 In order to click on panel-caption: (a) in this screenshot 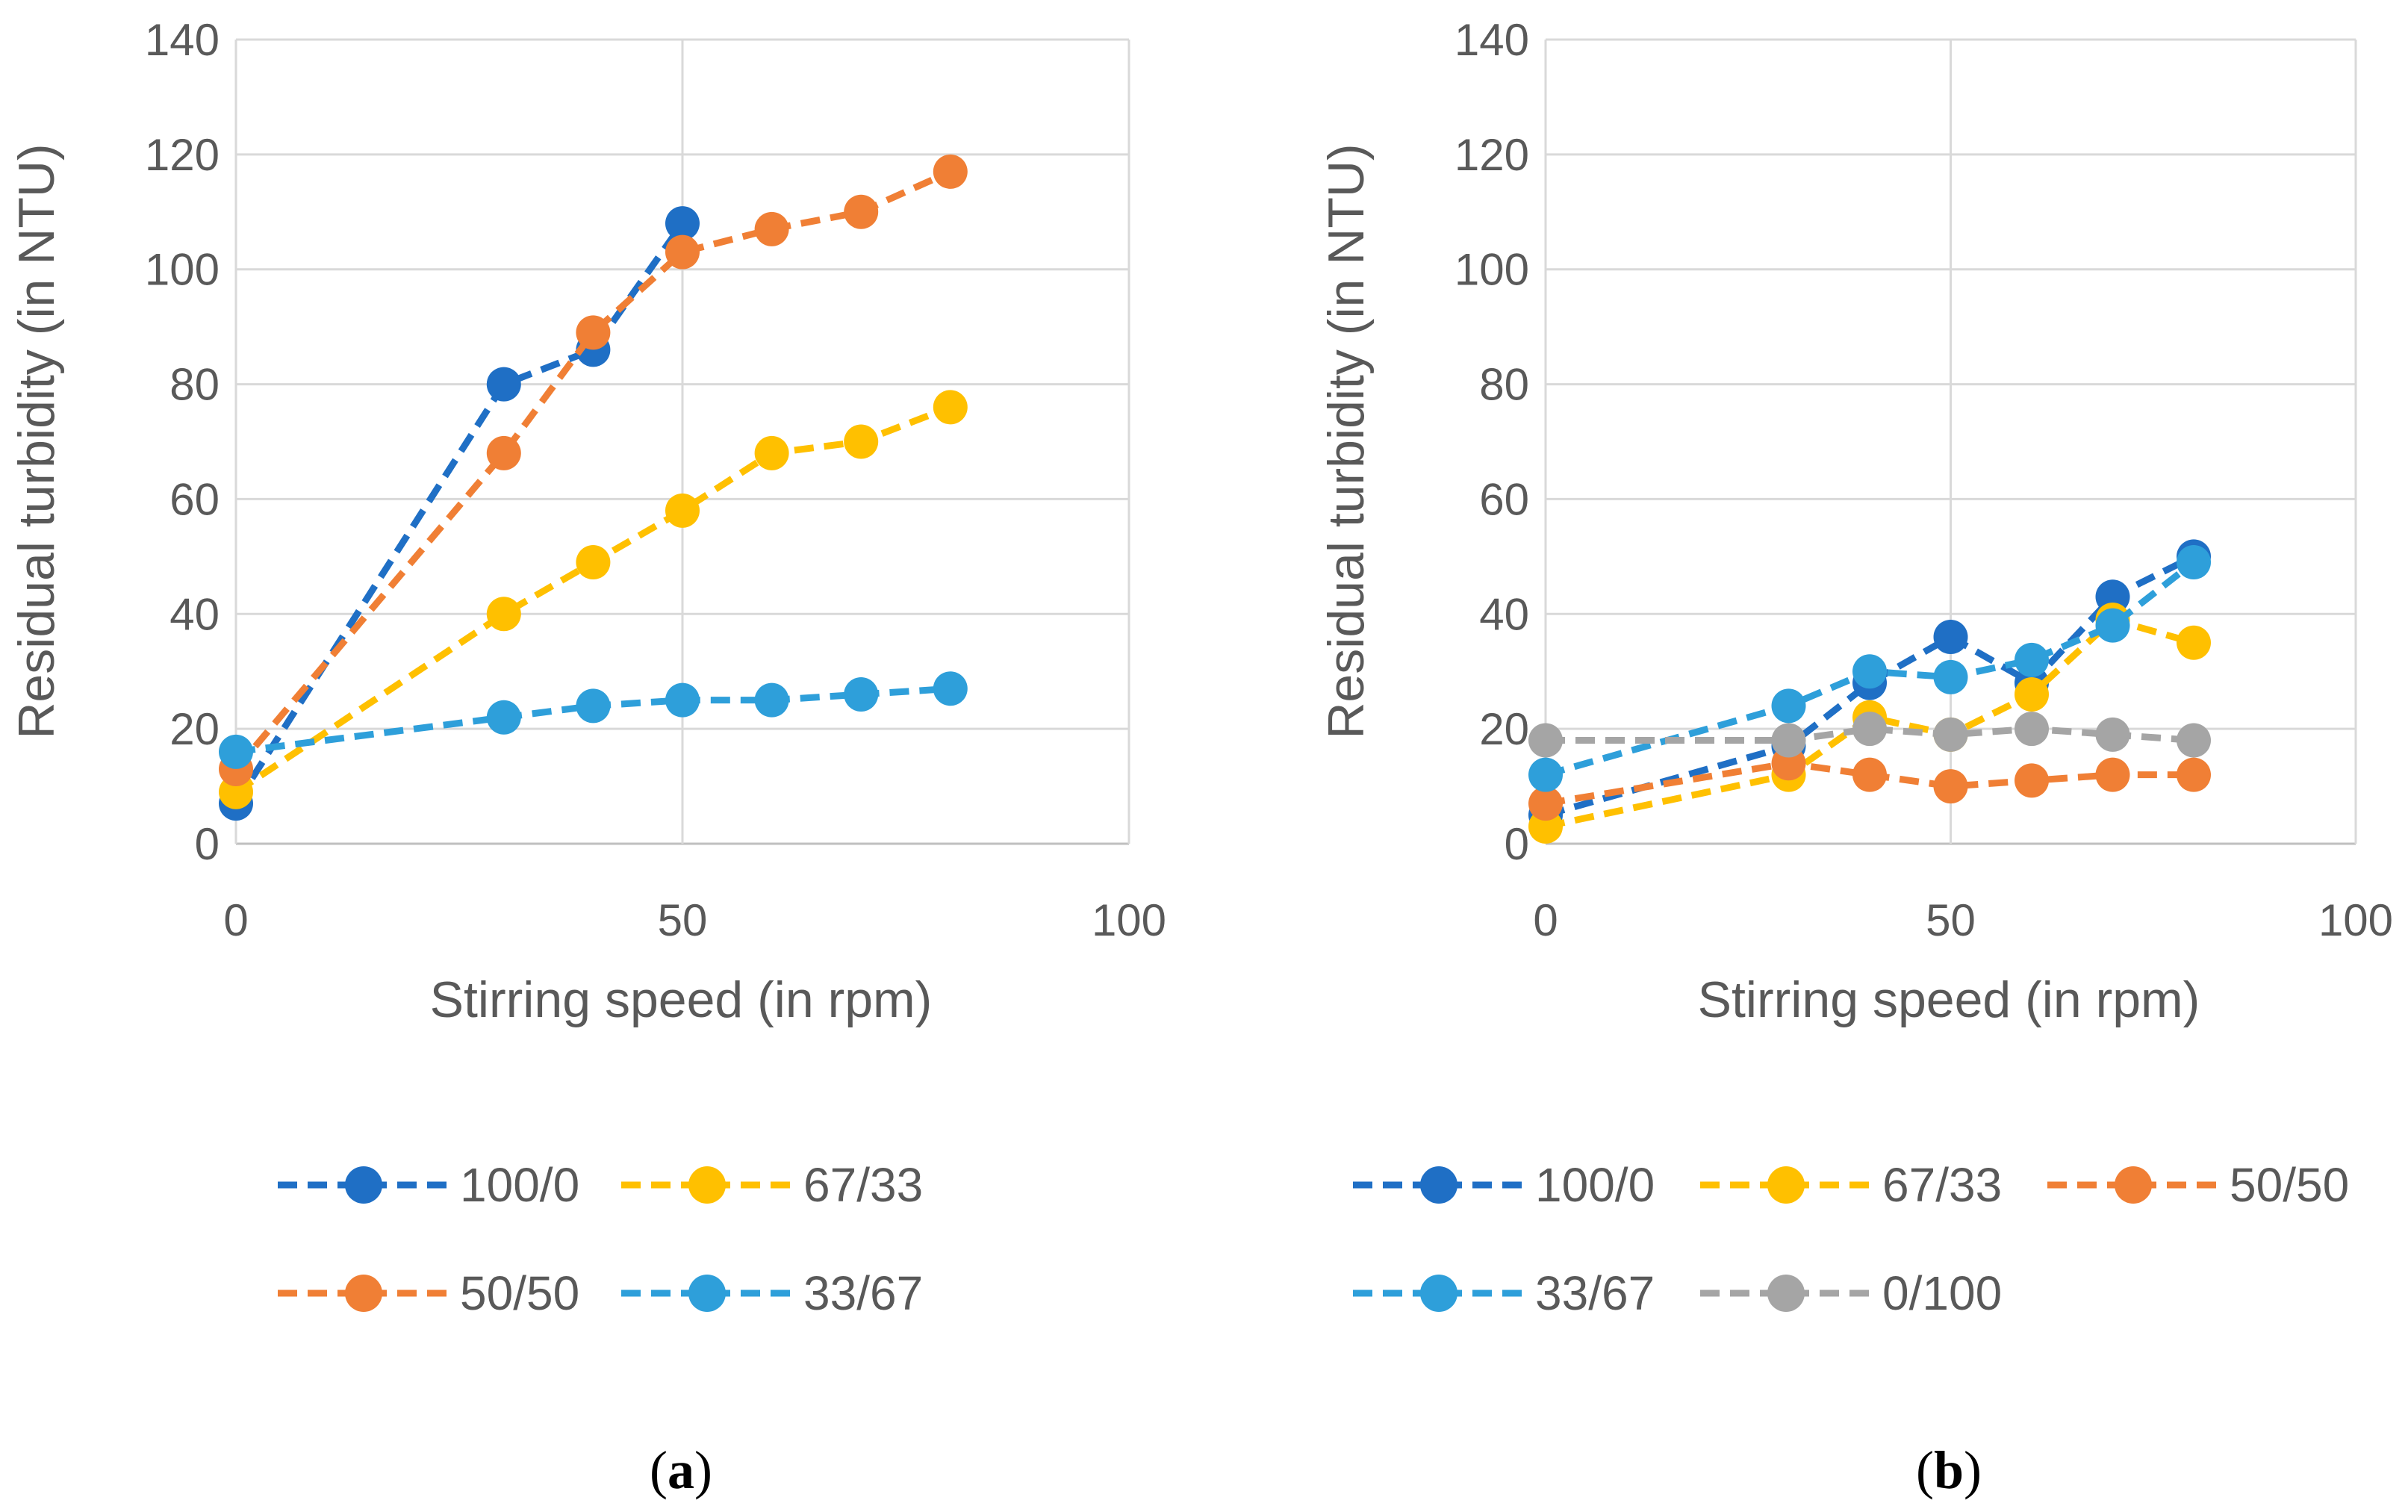, I will do `click(681, 1470)`.